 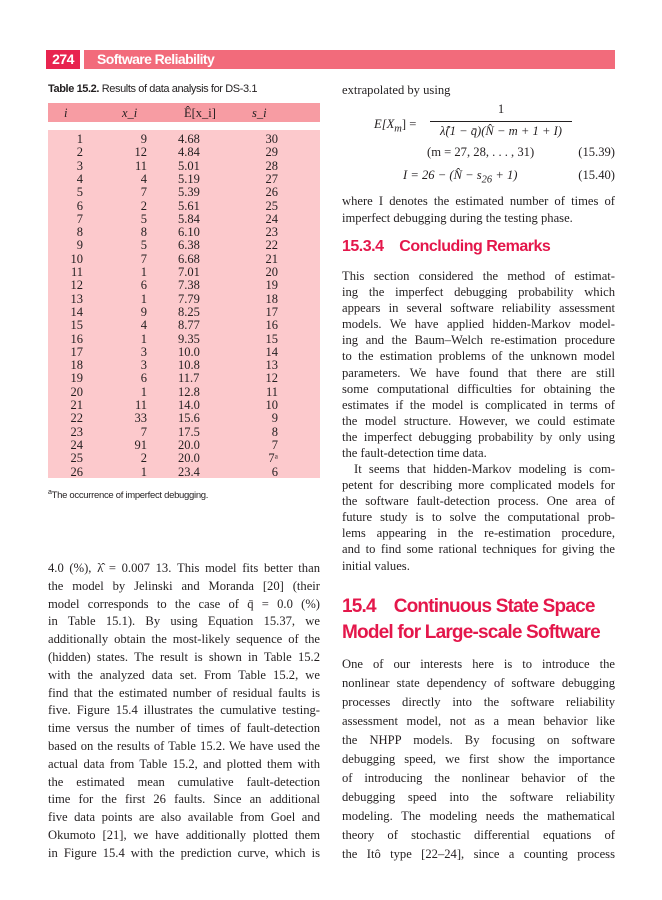 I want to click on equation-number-15-40: (15.40), so click(x=596, y=175).